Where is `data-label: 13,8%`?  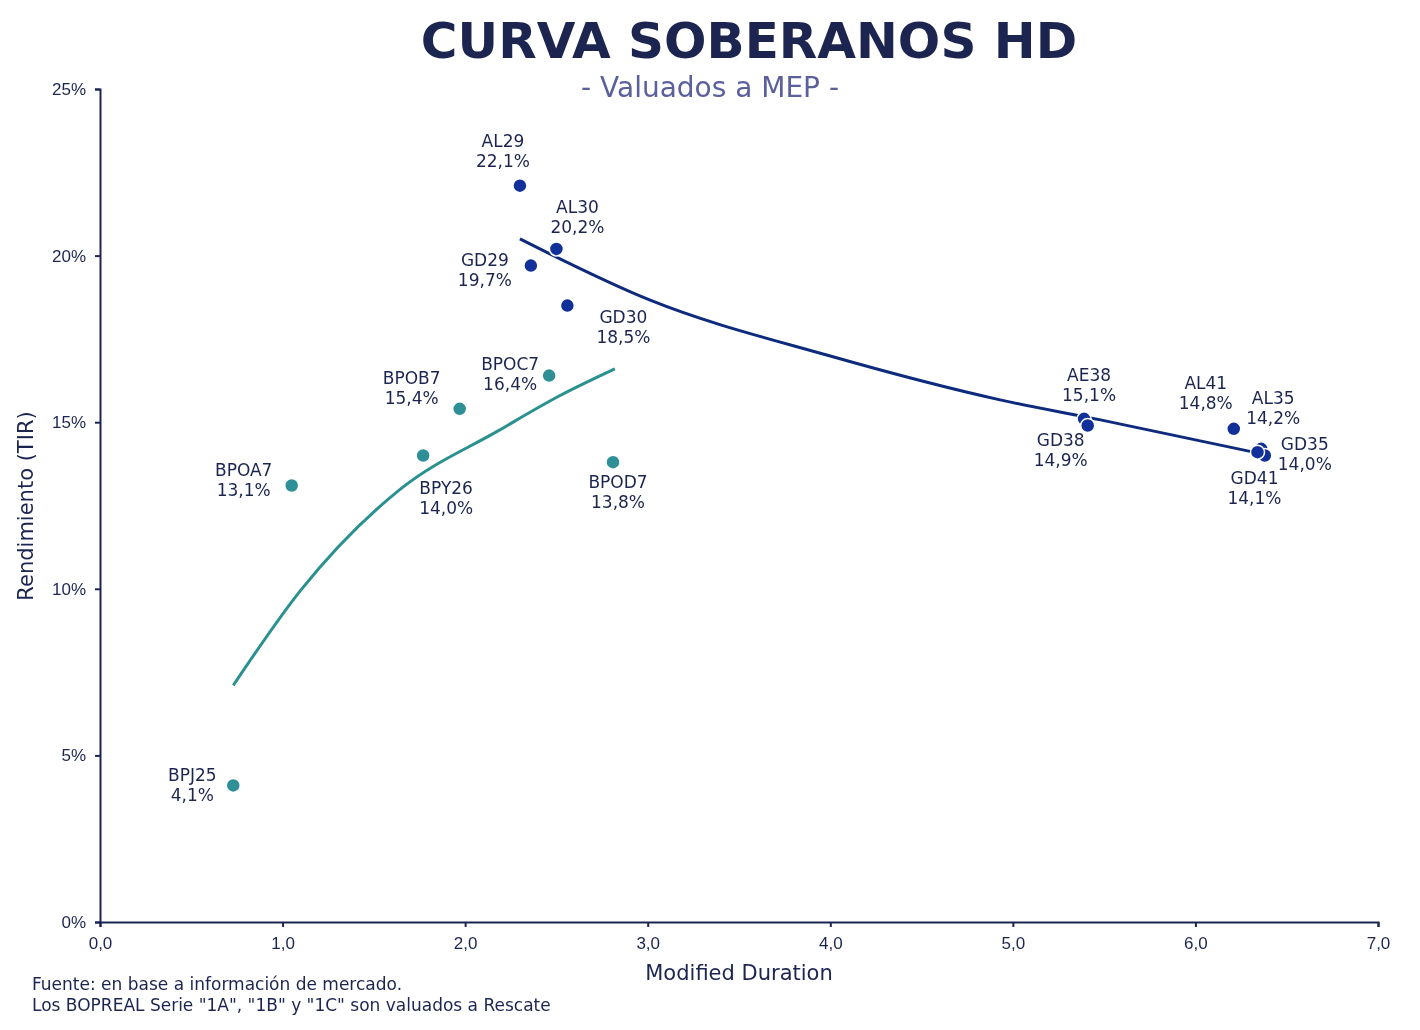 data-label: 13,8% is located at coordinates (618, 502).